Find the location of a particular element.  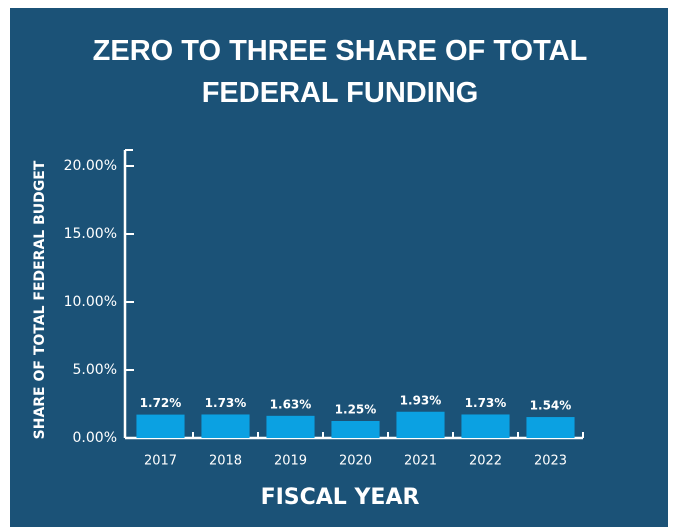

y-tick-label: 0.00% is located at coordinates (95, 438).